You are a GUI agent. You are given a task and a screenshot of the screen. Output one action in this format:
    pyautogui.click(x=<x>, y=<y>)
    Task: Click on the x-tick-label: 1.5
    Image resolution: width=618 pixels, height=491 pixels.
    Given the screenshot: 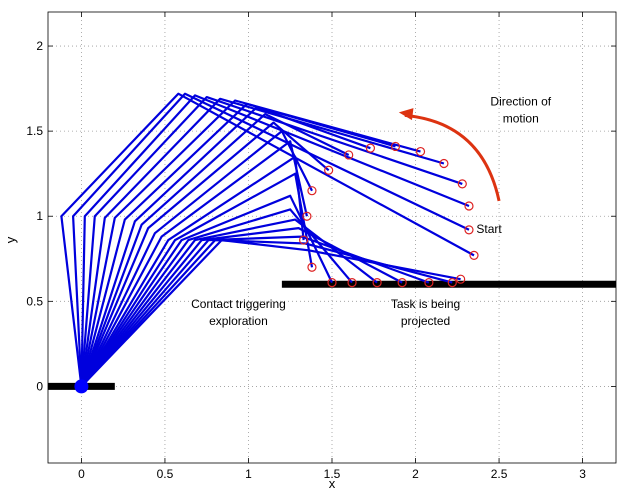 What is the action you would take?
    pyautogui.click(x=332, y=474)
    